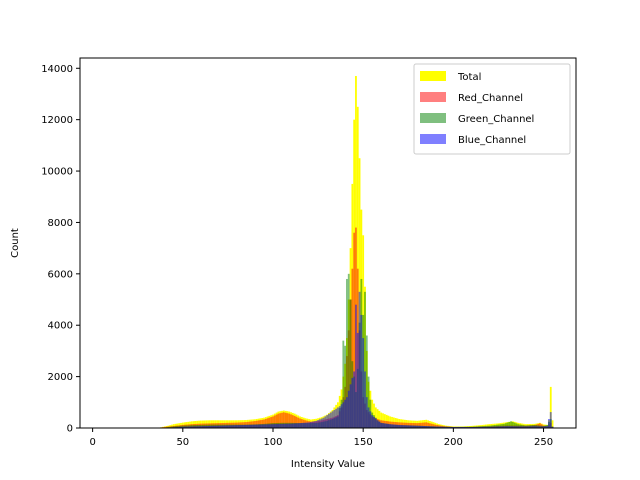  Describe the element at coordinates (543, 442) in the screenshot. I see `x-tick-label: 250` at that location.